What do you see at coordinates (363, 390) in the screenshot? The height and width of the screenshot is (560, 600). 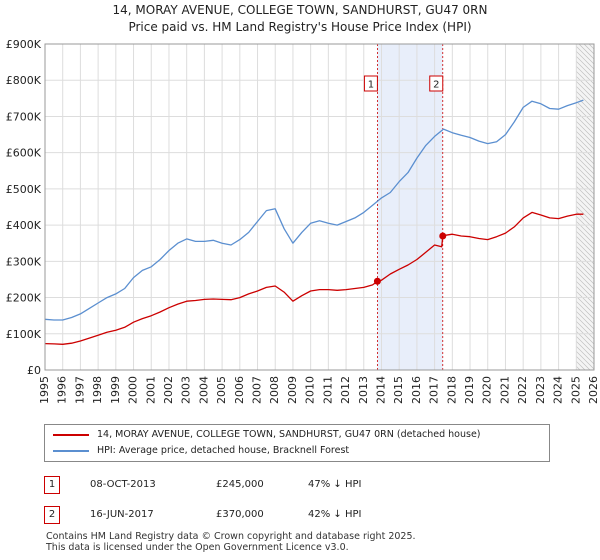 I see `x-tick-label: 2013` at bounding box center [363, 390].